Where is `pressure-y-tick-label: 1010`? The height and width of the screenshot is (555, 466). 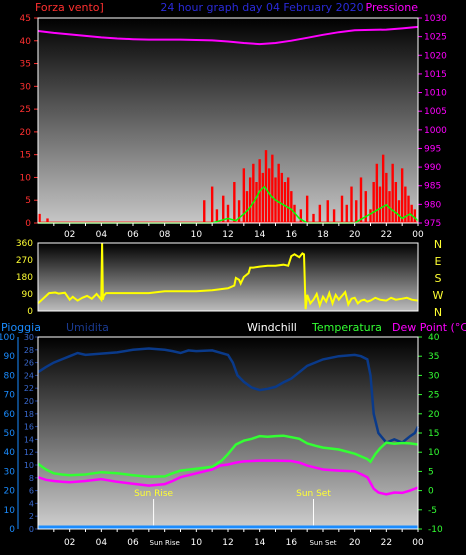
pressure-y-tick-label: 1010 is located at coordinates (435, 94).